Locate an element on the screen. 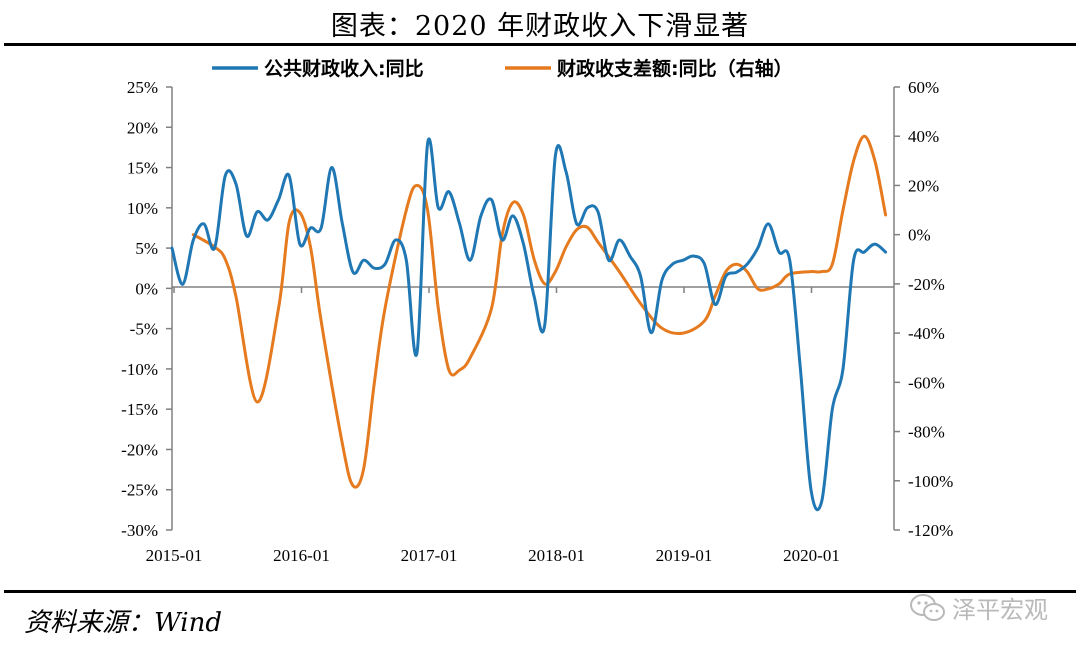  watermark-text: 泽平宏观 is located at coordinates (1000, 610).